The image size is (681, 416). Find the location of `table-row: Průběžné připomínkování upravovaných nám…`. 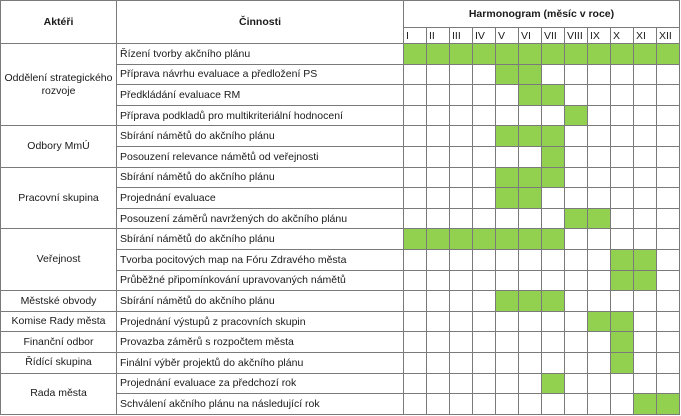

table-row: Průběžné připomínkování upravovaných nám… is located at coordinates (340, 280).